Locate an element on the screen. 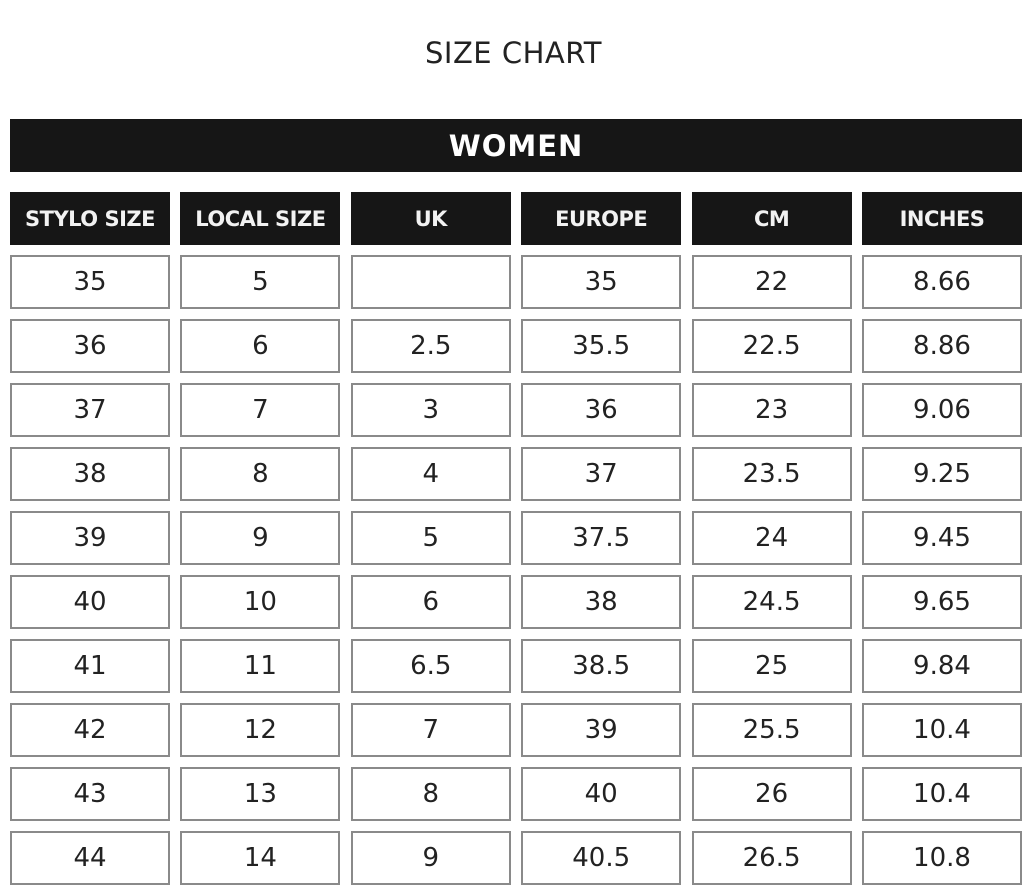 The height and width of the screenshot is (887, 1027). section-banner-women: WOMEN is located at coordinates (516, 145).